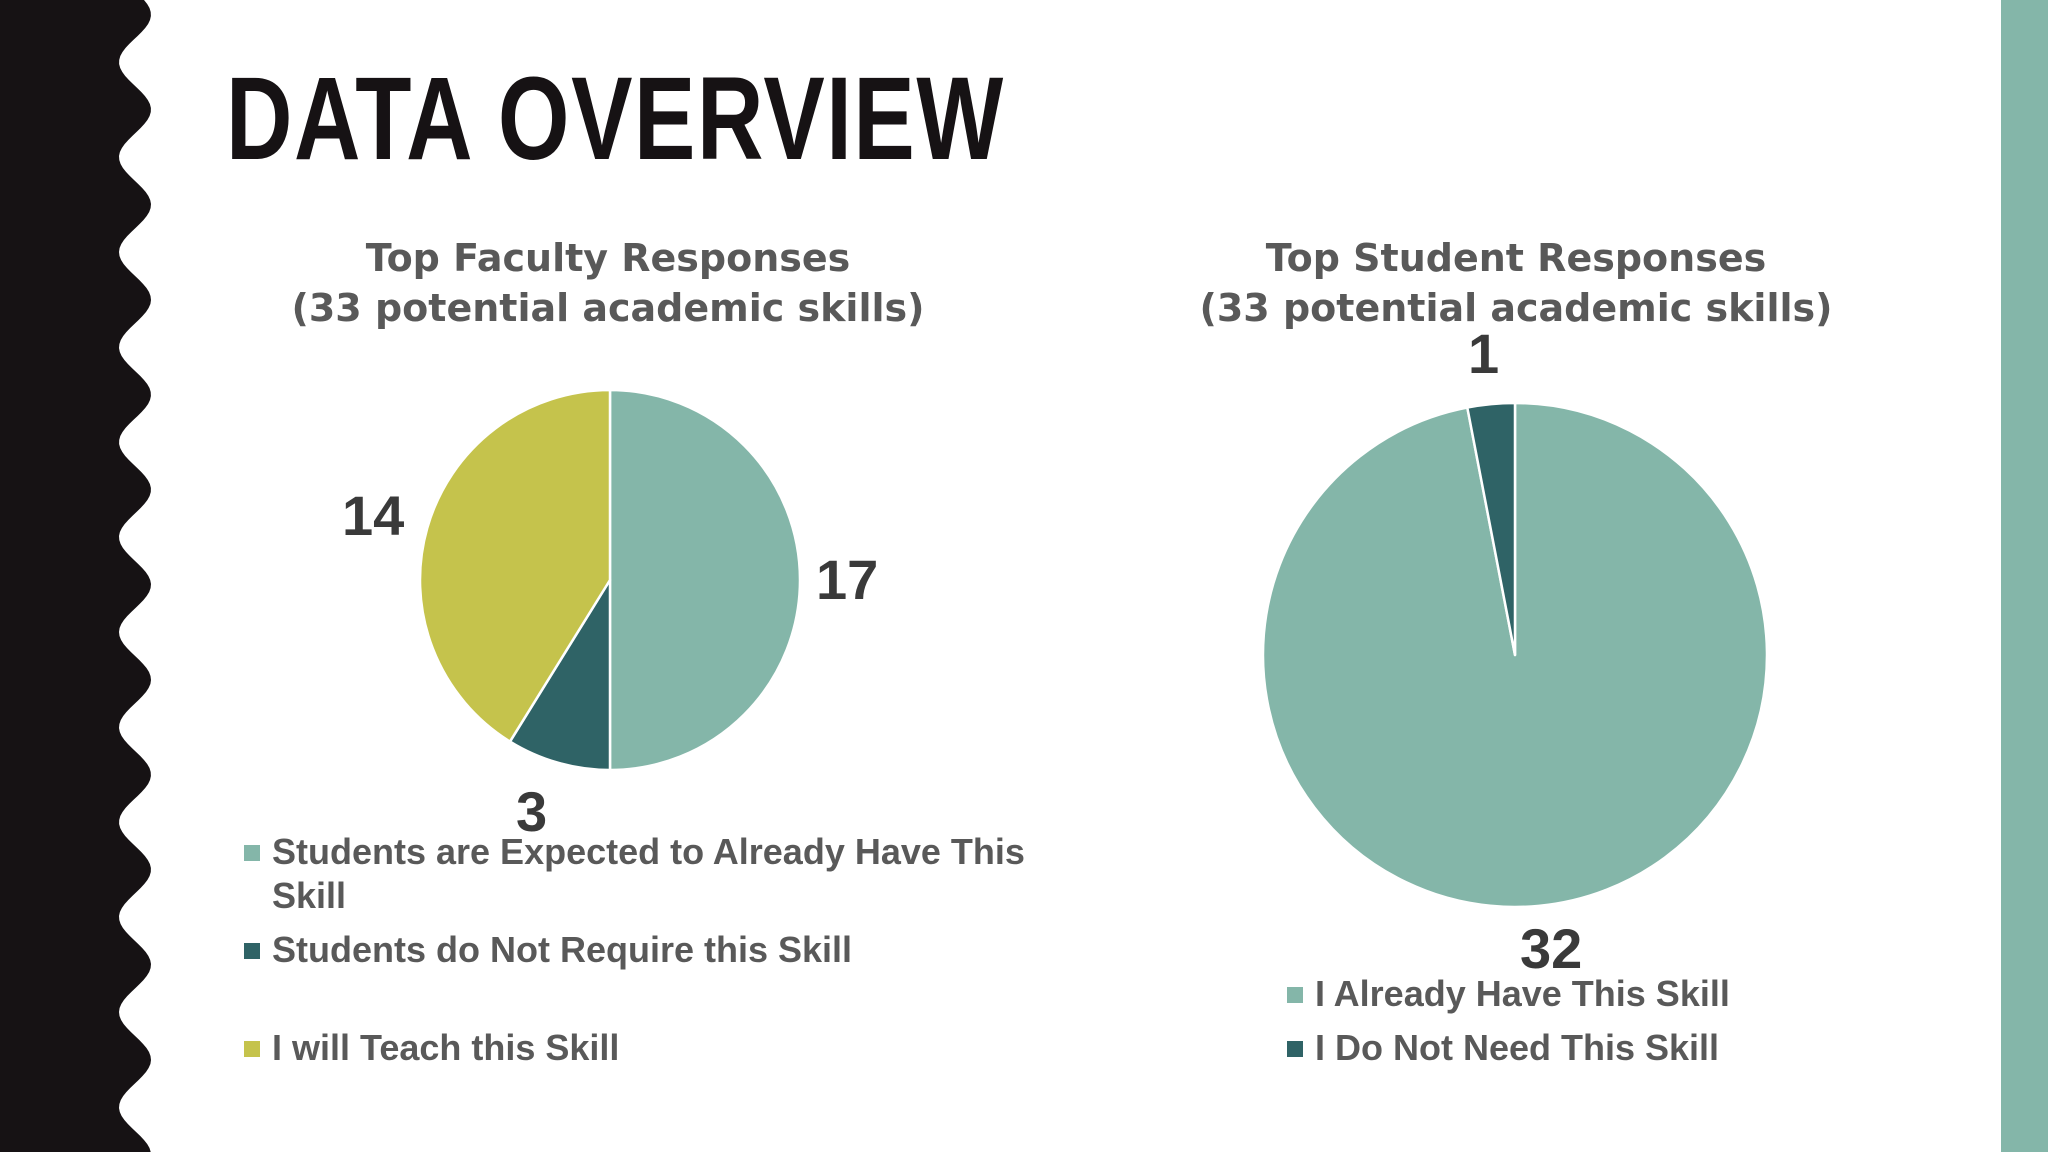 The height and width of the screenshot is (1152, 2048). What do you see at coordinates (515, 565) in the screenshot?
I see `pie-slice-will-teach` at bounding box center [515, 565].